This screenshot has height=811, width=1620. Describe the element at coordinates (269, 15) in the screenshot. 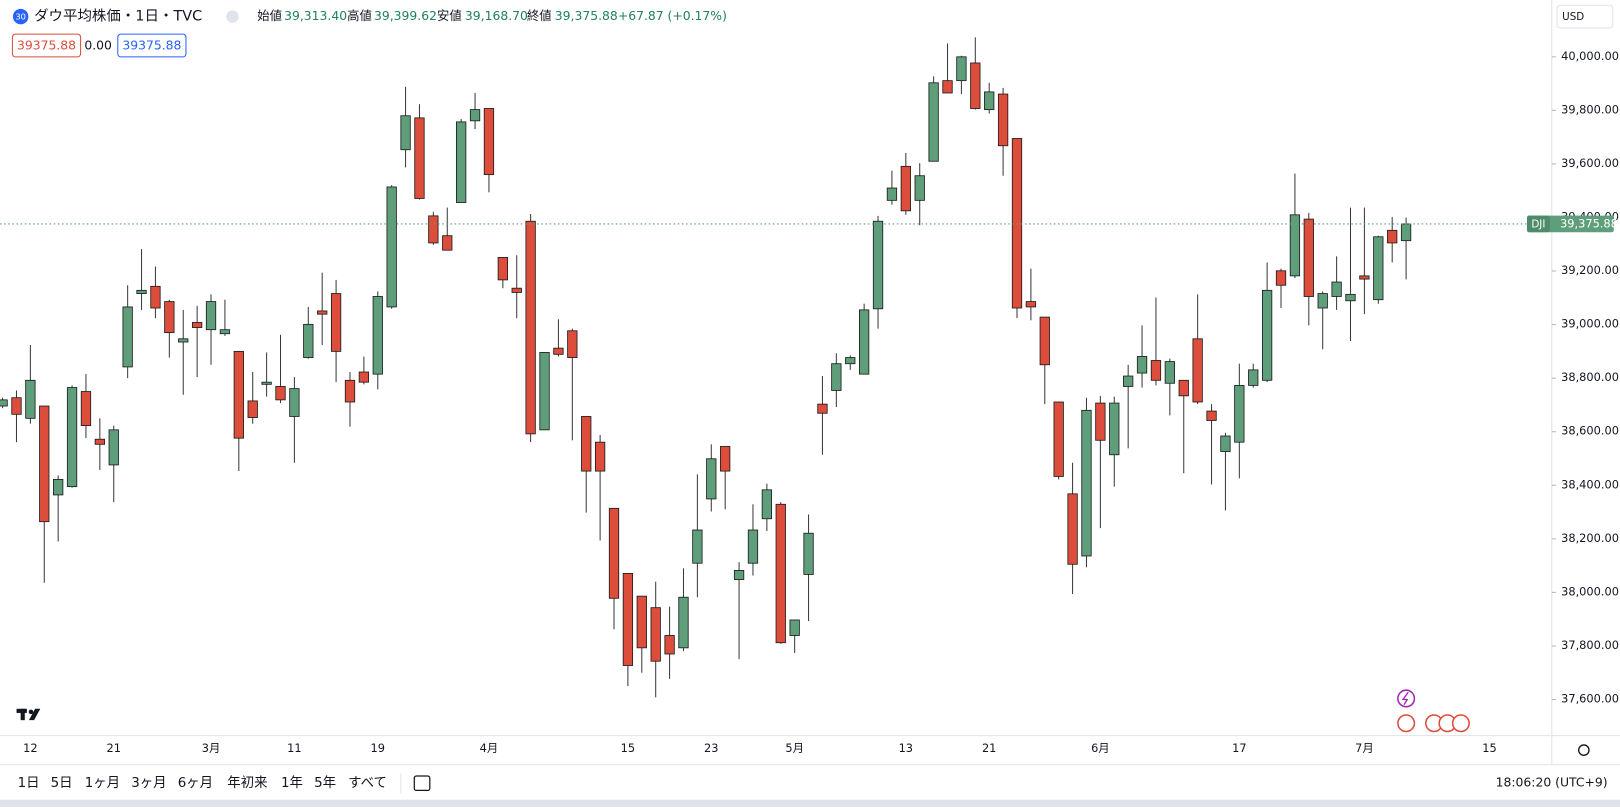

I see `ohlc-label: 始値` at that location.